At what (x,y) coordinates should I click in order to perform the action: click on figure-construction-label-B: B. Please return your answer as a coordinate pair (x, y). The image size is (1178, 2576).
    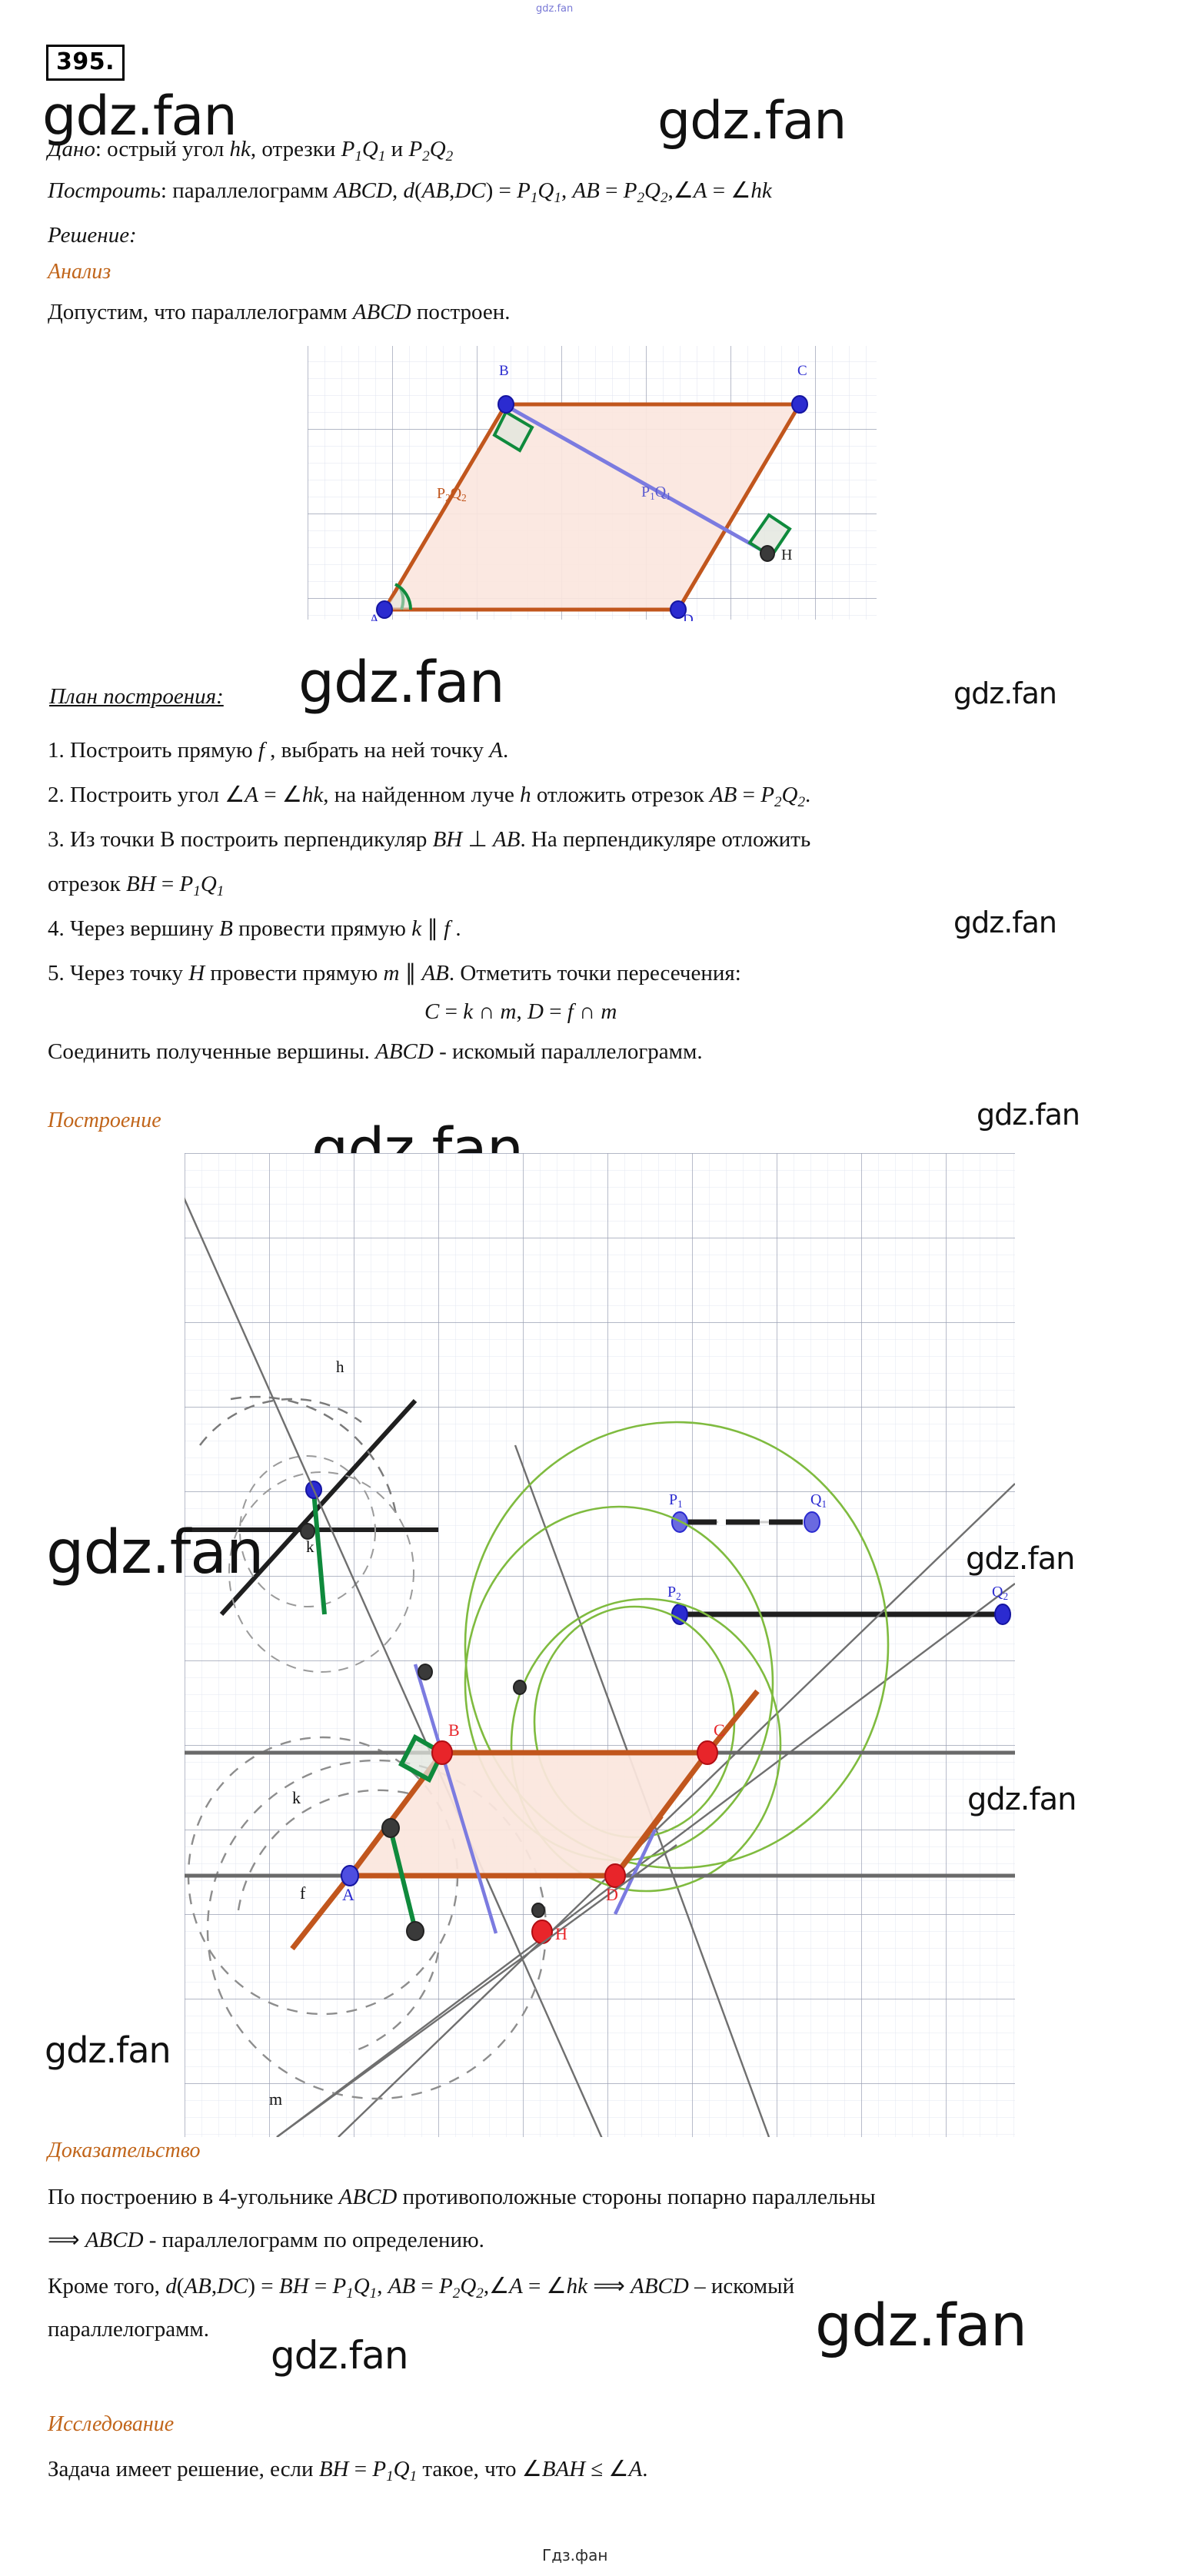
    Looking at the image, I should click on (454, 1730).